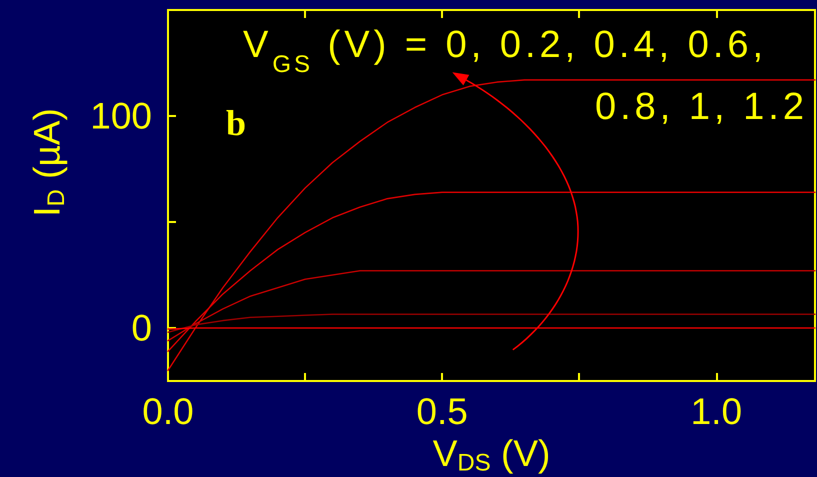 Image resolution: width=817 pixels, height=477 pixels. Describe the element at coordinates (716, 411) in the screenshot. I see `x-tick-label: 1.0` at that location.